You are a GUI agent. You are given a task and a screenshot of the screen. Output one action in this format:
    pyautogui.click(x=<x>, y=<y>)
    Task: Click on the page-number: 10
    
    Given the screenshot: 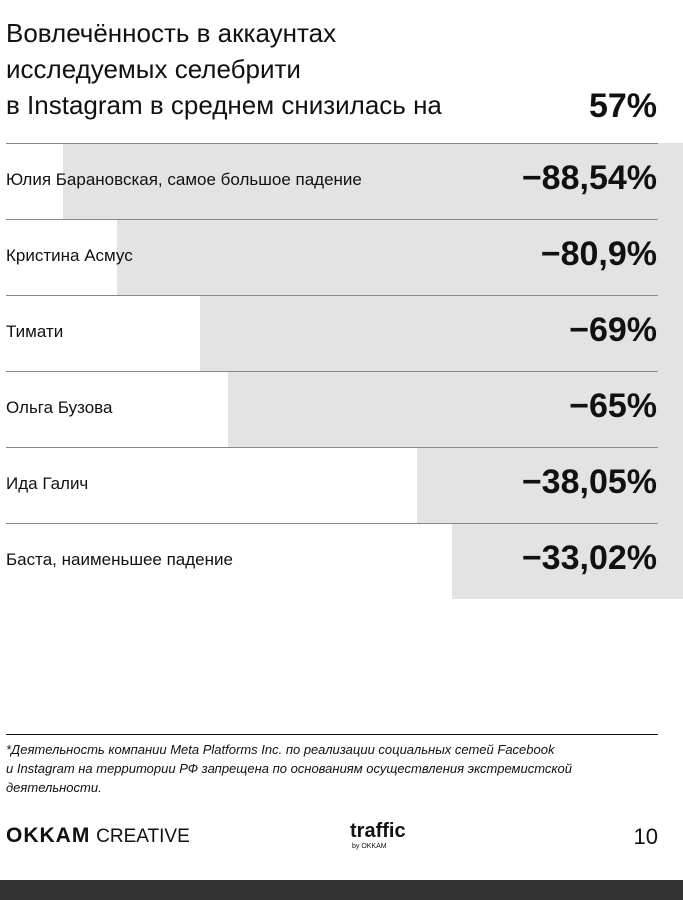 What is the action you would take?
    pyautogui.click(x=645, y=836)
    